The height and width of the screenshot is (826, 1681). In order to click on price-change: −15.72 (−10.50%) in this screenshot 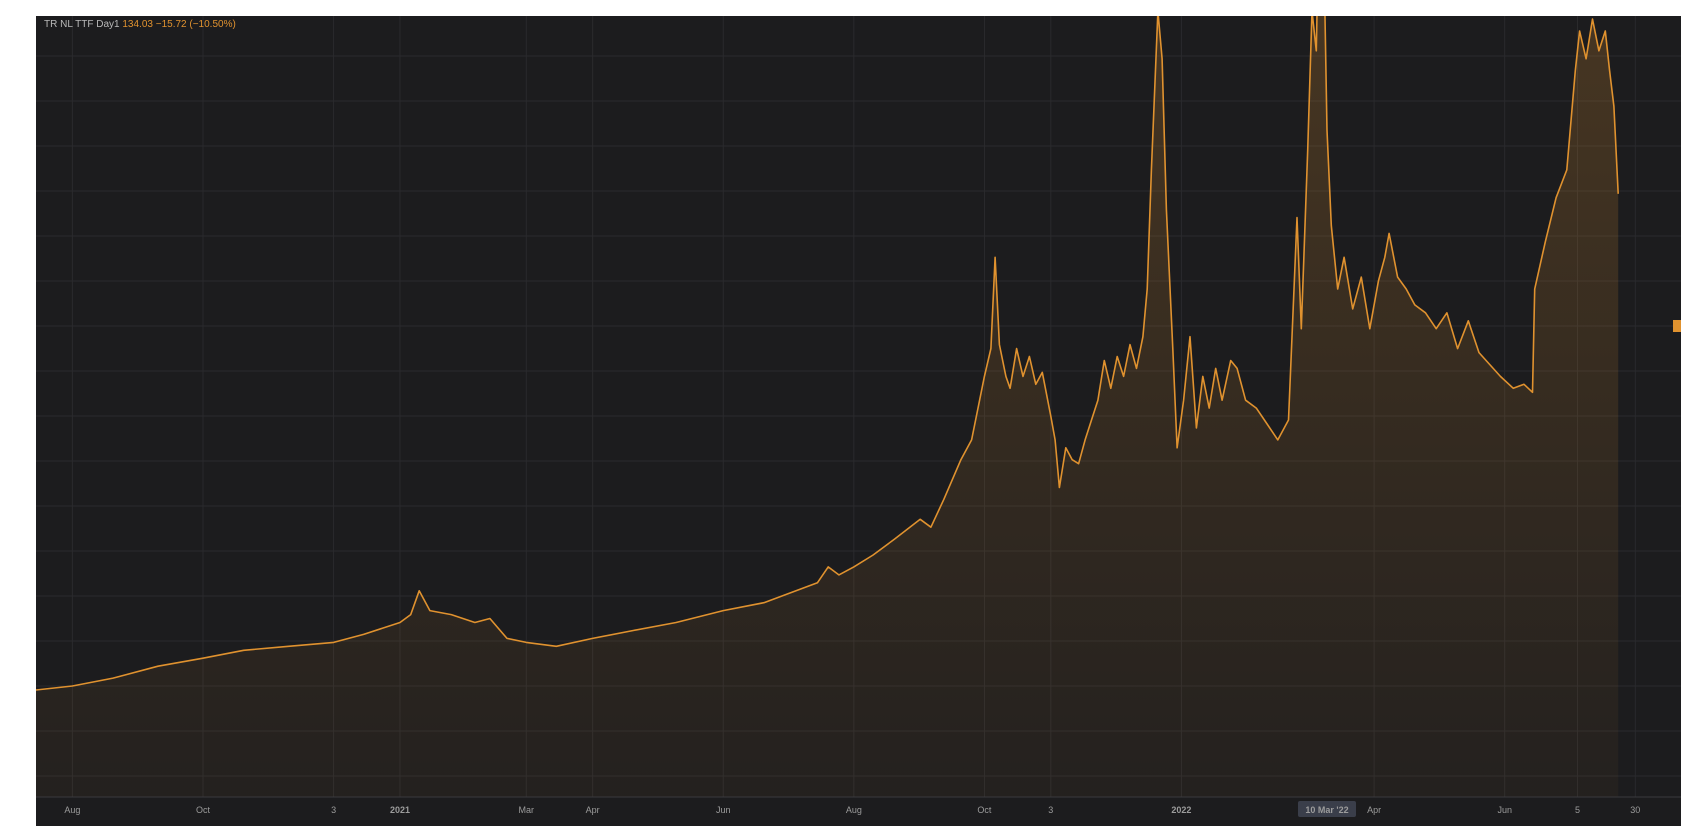, I will do `click(195, 24)`.